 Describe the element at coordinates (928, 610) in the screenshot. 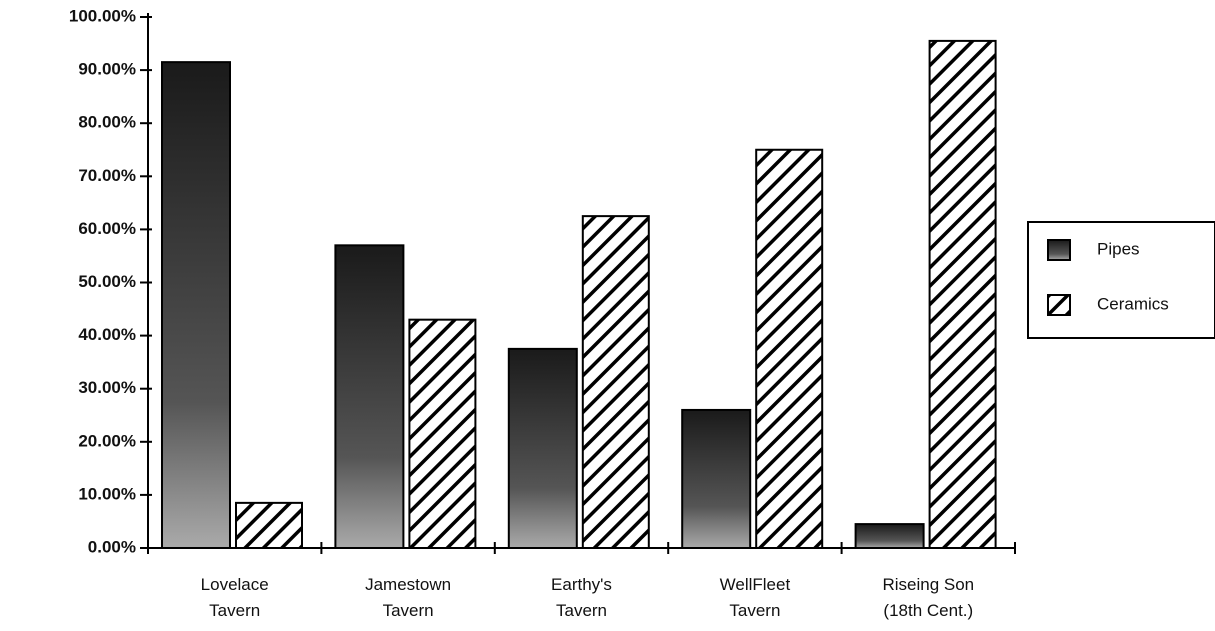

I see `x-tick-line: (18th Cent.)` at that location.